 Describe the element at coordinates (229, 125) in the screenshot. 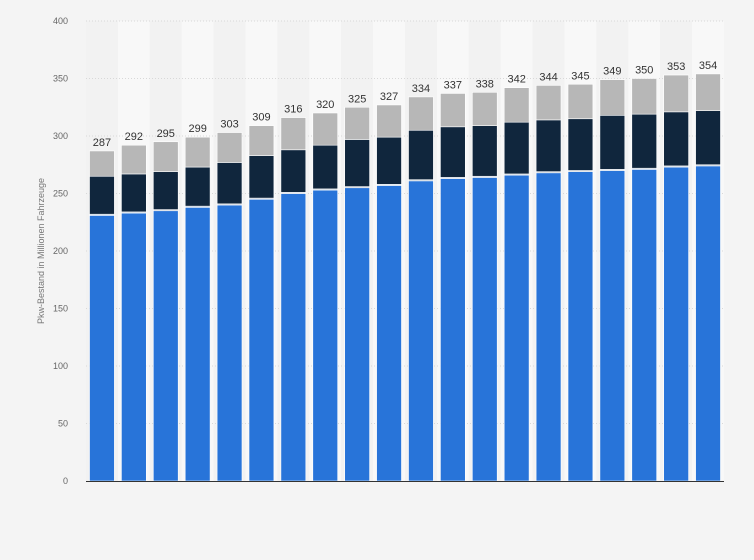

I see `bar-total-label: 303` at that location.